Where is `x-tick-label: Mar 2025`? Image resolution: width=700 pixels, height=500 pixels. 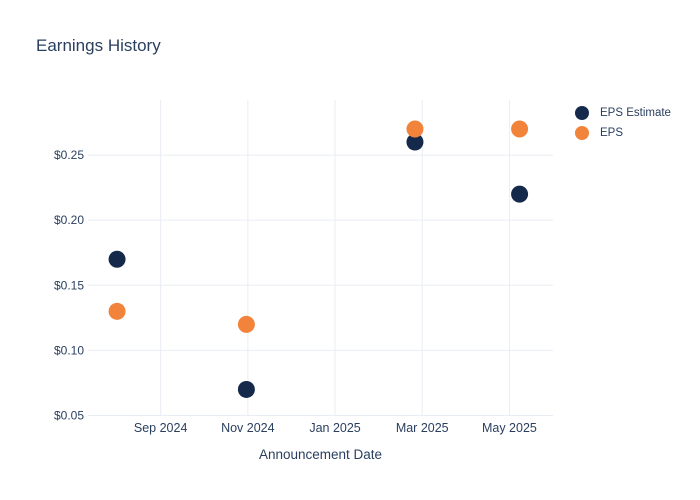 x-tick-label: Mar 2025 is located at coordinates (422, 428).